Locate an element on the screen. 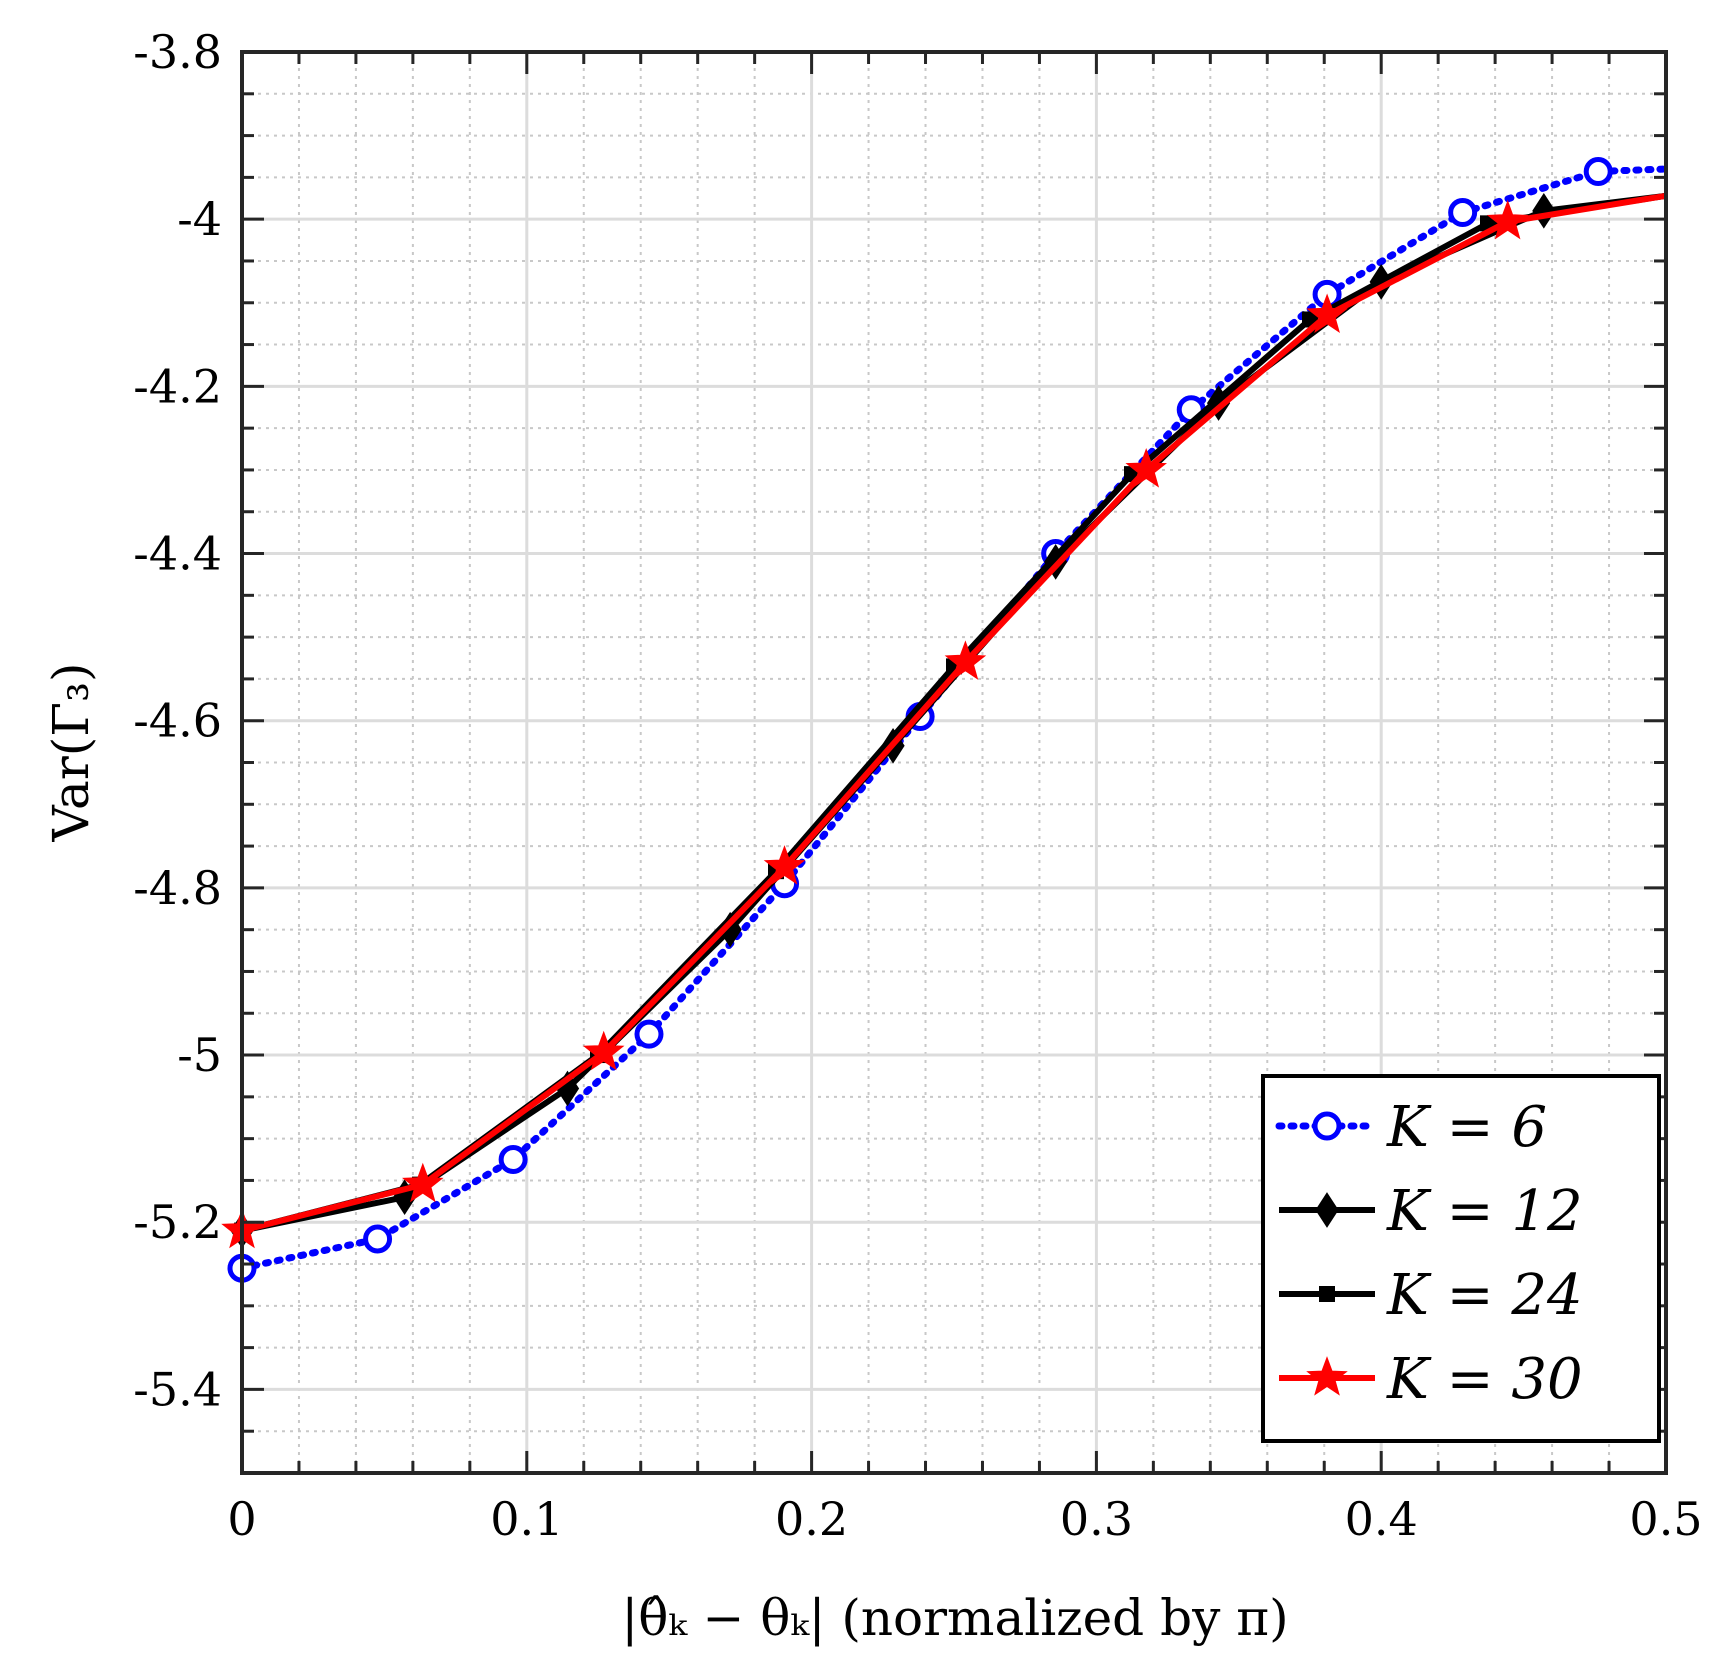  y-tick-label: -4 is located at coordinates (199, 219).